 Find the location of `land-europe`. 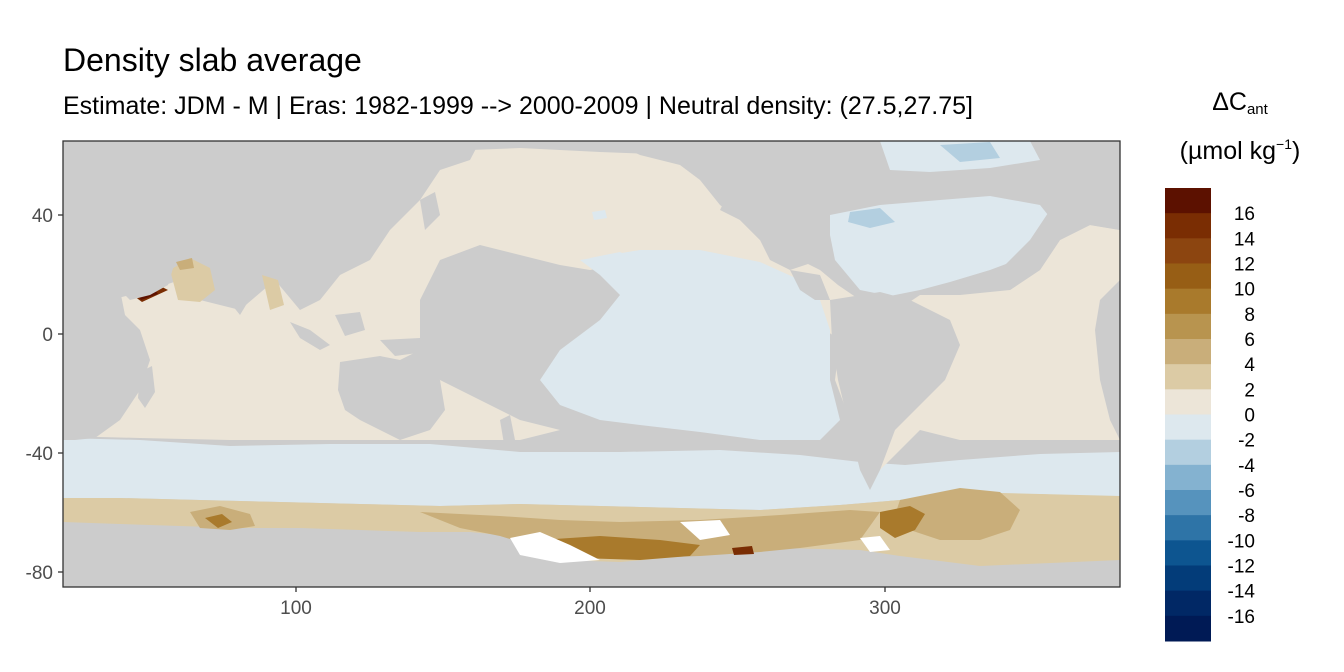

land-europe is located at coordinates (1060, 215).